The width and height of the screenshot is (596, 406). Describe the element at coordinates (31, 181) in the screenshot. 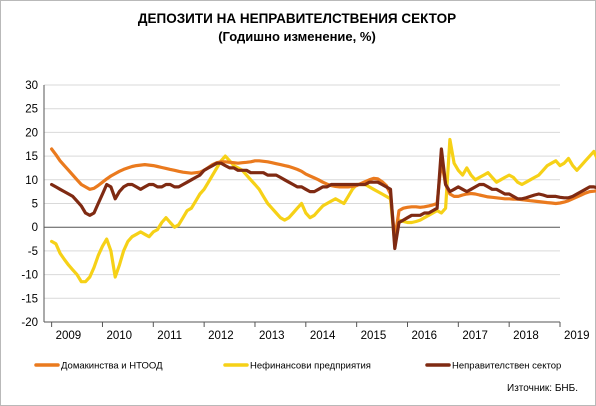

I see `y-tick-label: 10` at that location.